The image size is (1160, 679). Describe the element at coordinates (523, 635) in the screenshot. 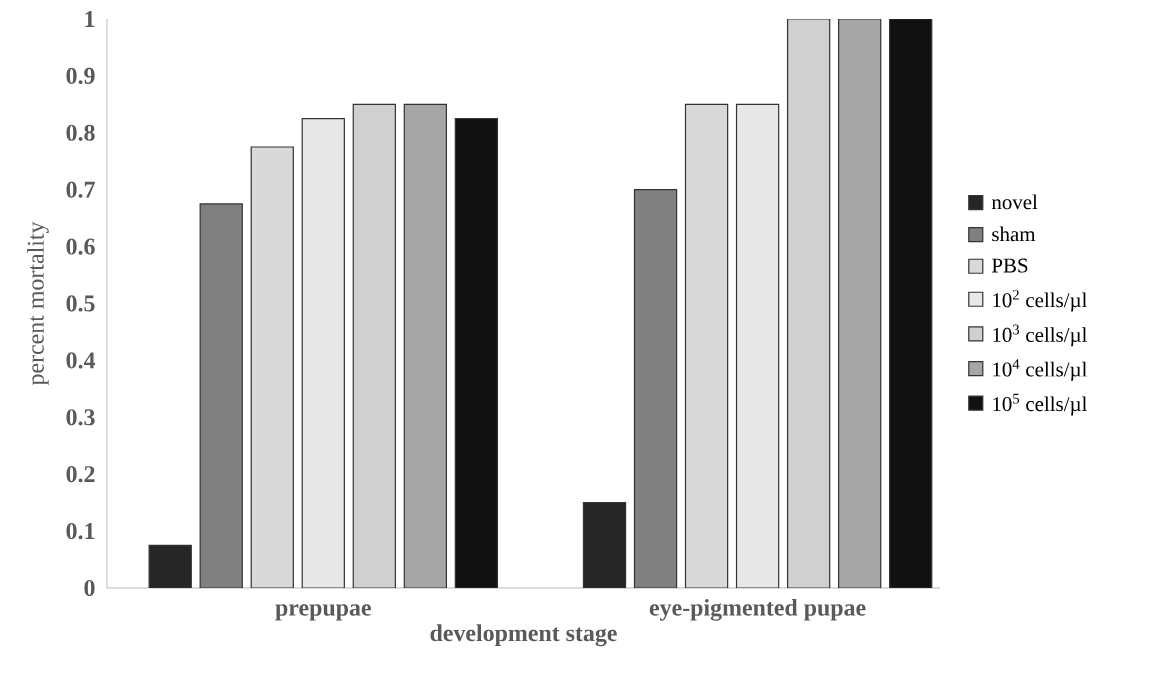

I see `x-axis-title: development stage` at that location.